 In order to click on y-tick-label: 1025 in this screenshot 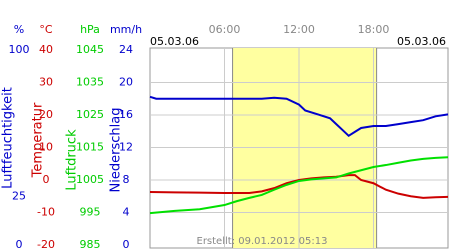, I will do `click(90, 114)`.